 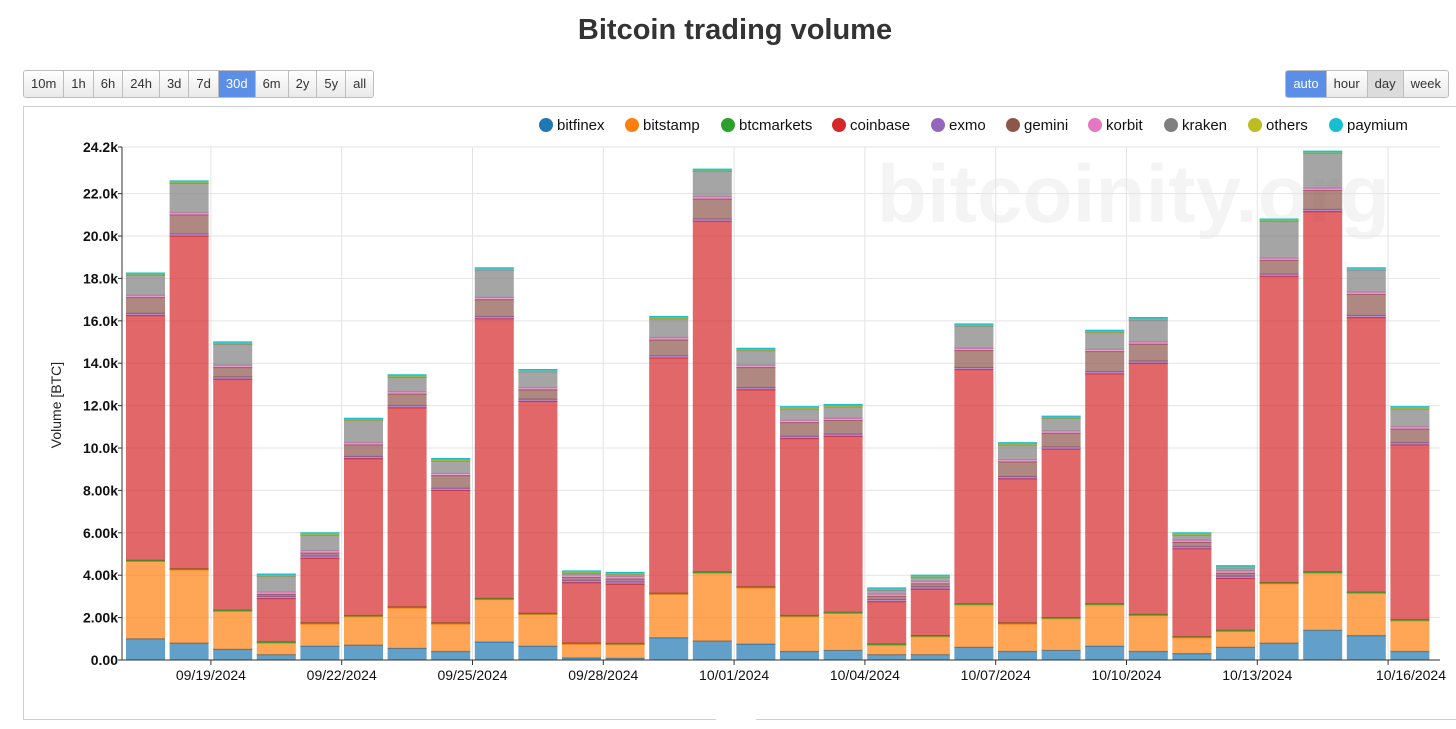 I want to click on range-2y-button: 2y, so click(x=303, y=84).